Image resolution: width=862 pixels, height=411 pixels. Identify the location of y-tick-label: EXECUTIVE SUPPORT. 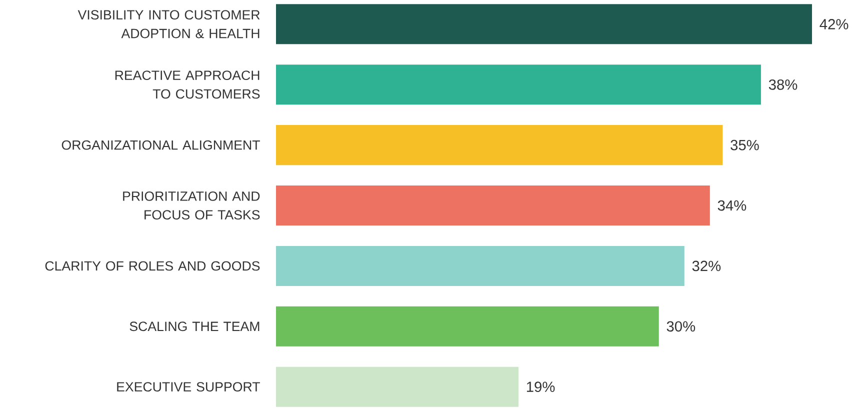
(188, 387).